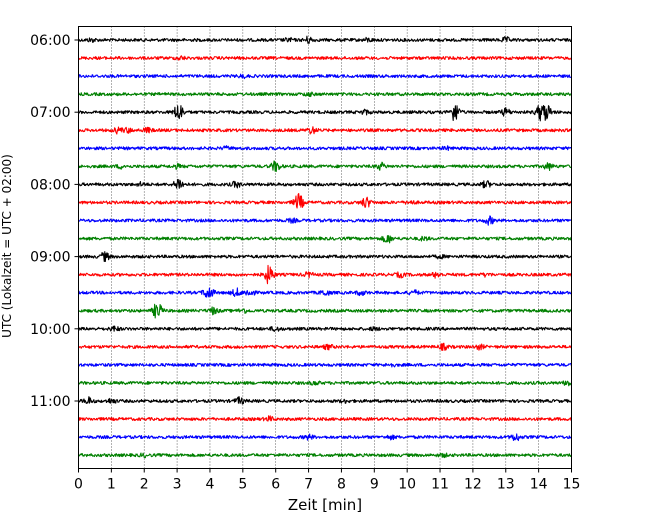  I want to click on y-axis-ticks: 06:00 07:00 08:00 09:00 10:00 11:00, so click(54, 221).